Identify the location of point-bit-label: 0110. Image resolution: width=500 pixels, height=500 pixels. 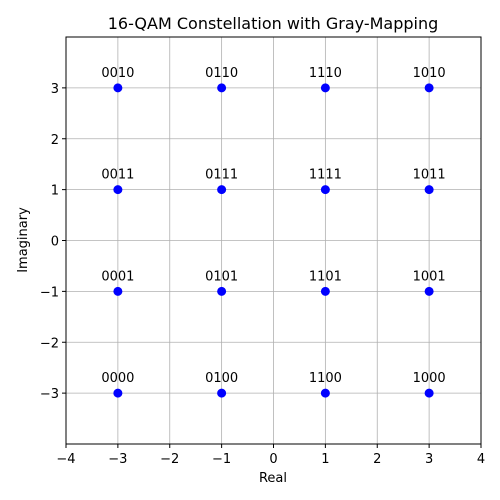
(221, 73).